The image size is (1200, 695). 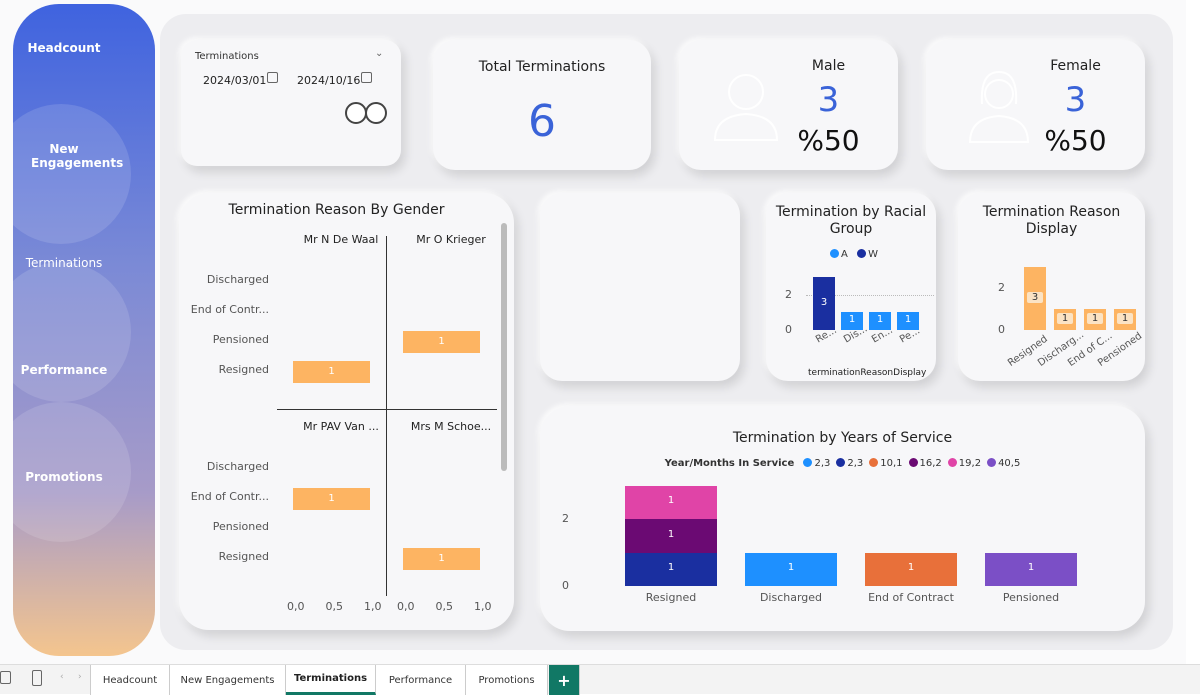 I want to click on category-label: Resigned, so click(x=243, y=369).